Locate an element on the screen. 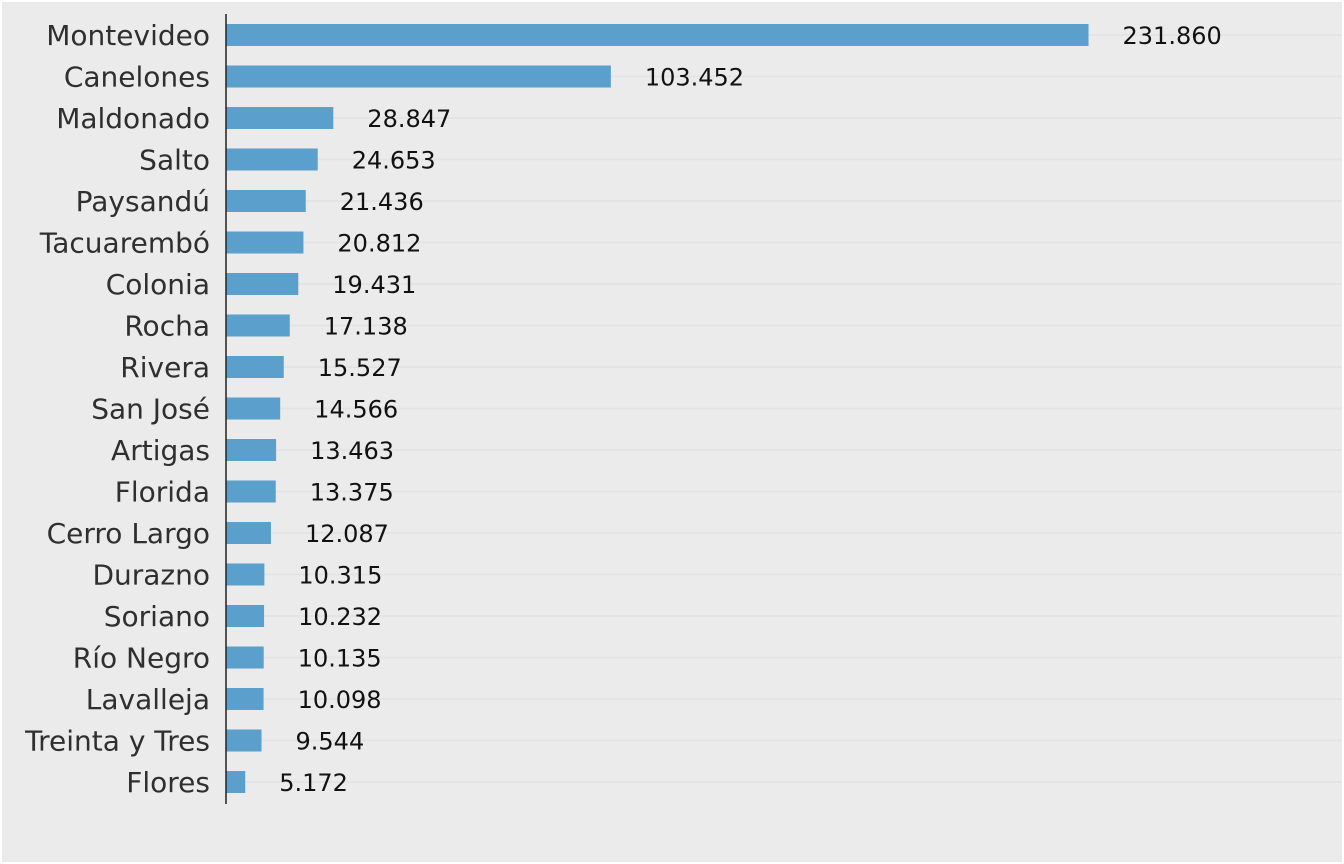 The height and width of the screenshot is (864, 1344). category-label: Soriano is located at coordinates (157, 616).